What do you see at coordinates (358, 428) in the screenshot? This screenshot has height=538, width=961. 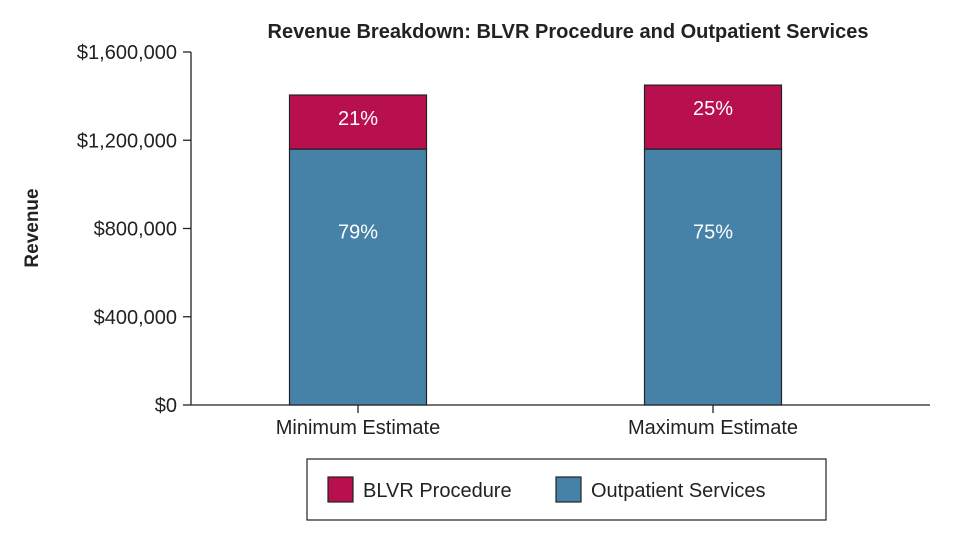 I see `x-category-label: Minimum Estimate` at bounding box center [358, 428].